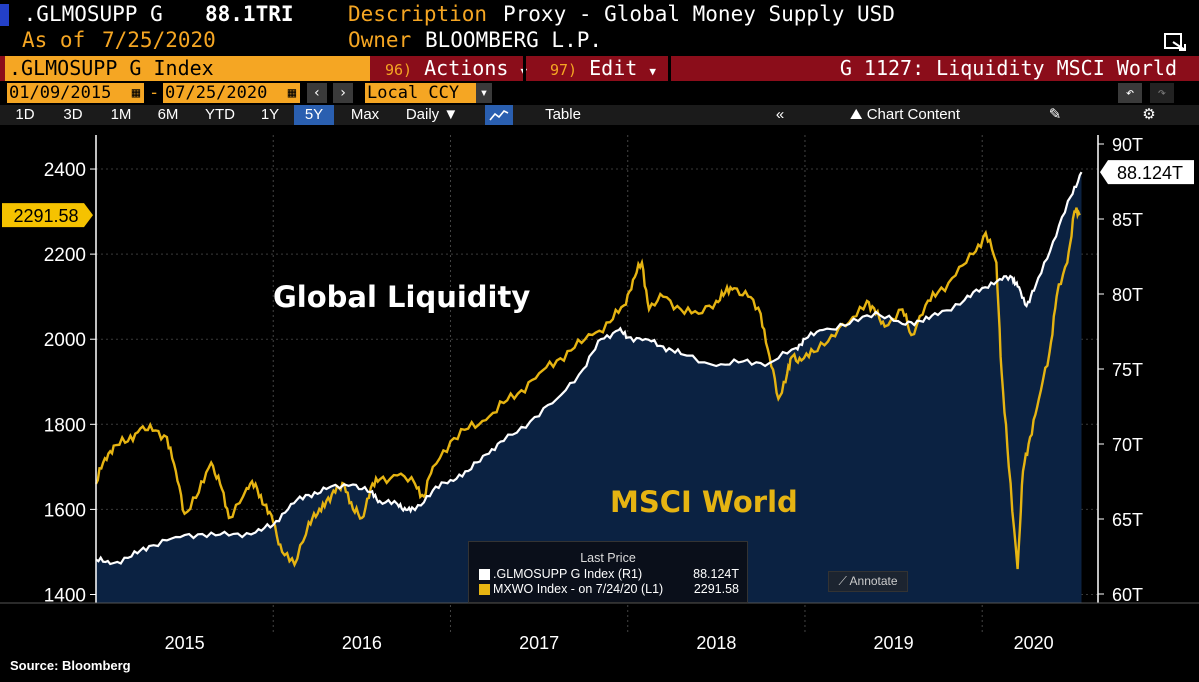 The width and height of the screenshot is (1199, 682). Describe the element at coordinates (270, 114) in the screenshot. I see `range-1y: 1Y` at that location.